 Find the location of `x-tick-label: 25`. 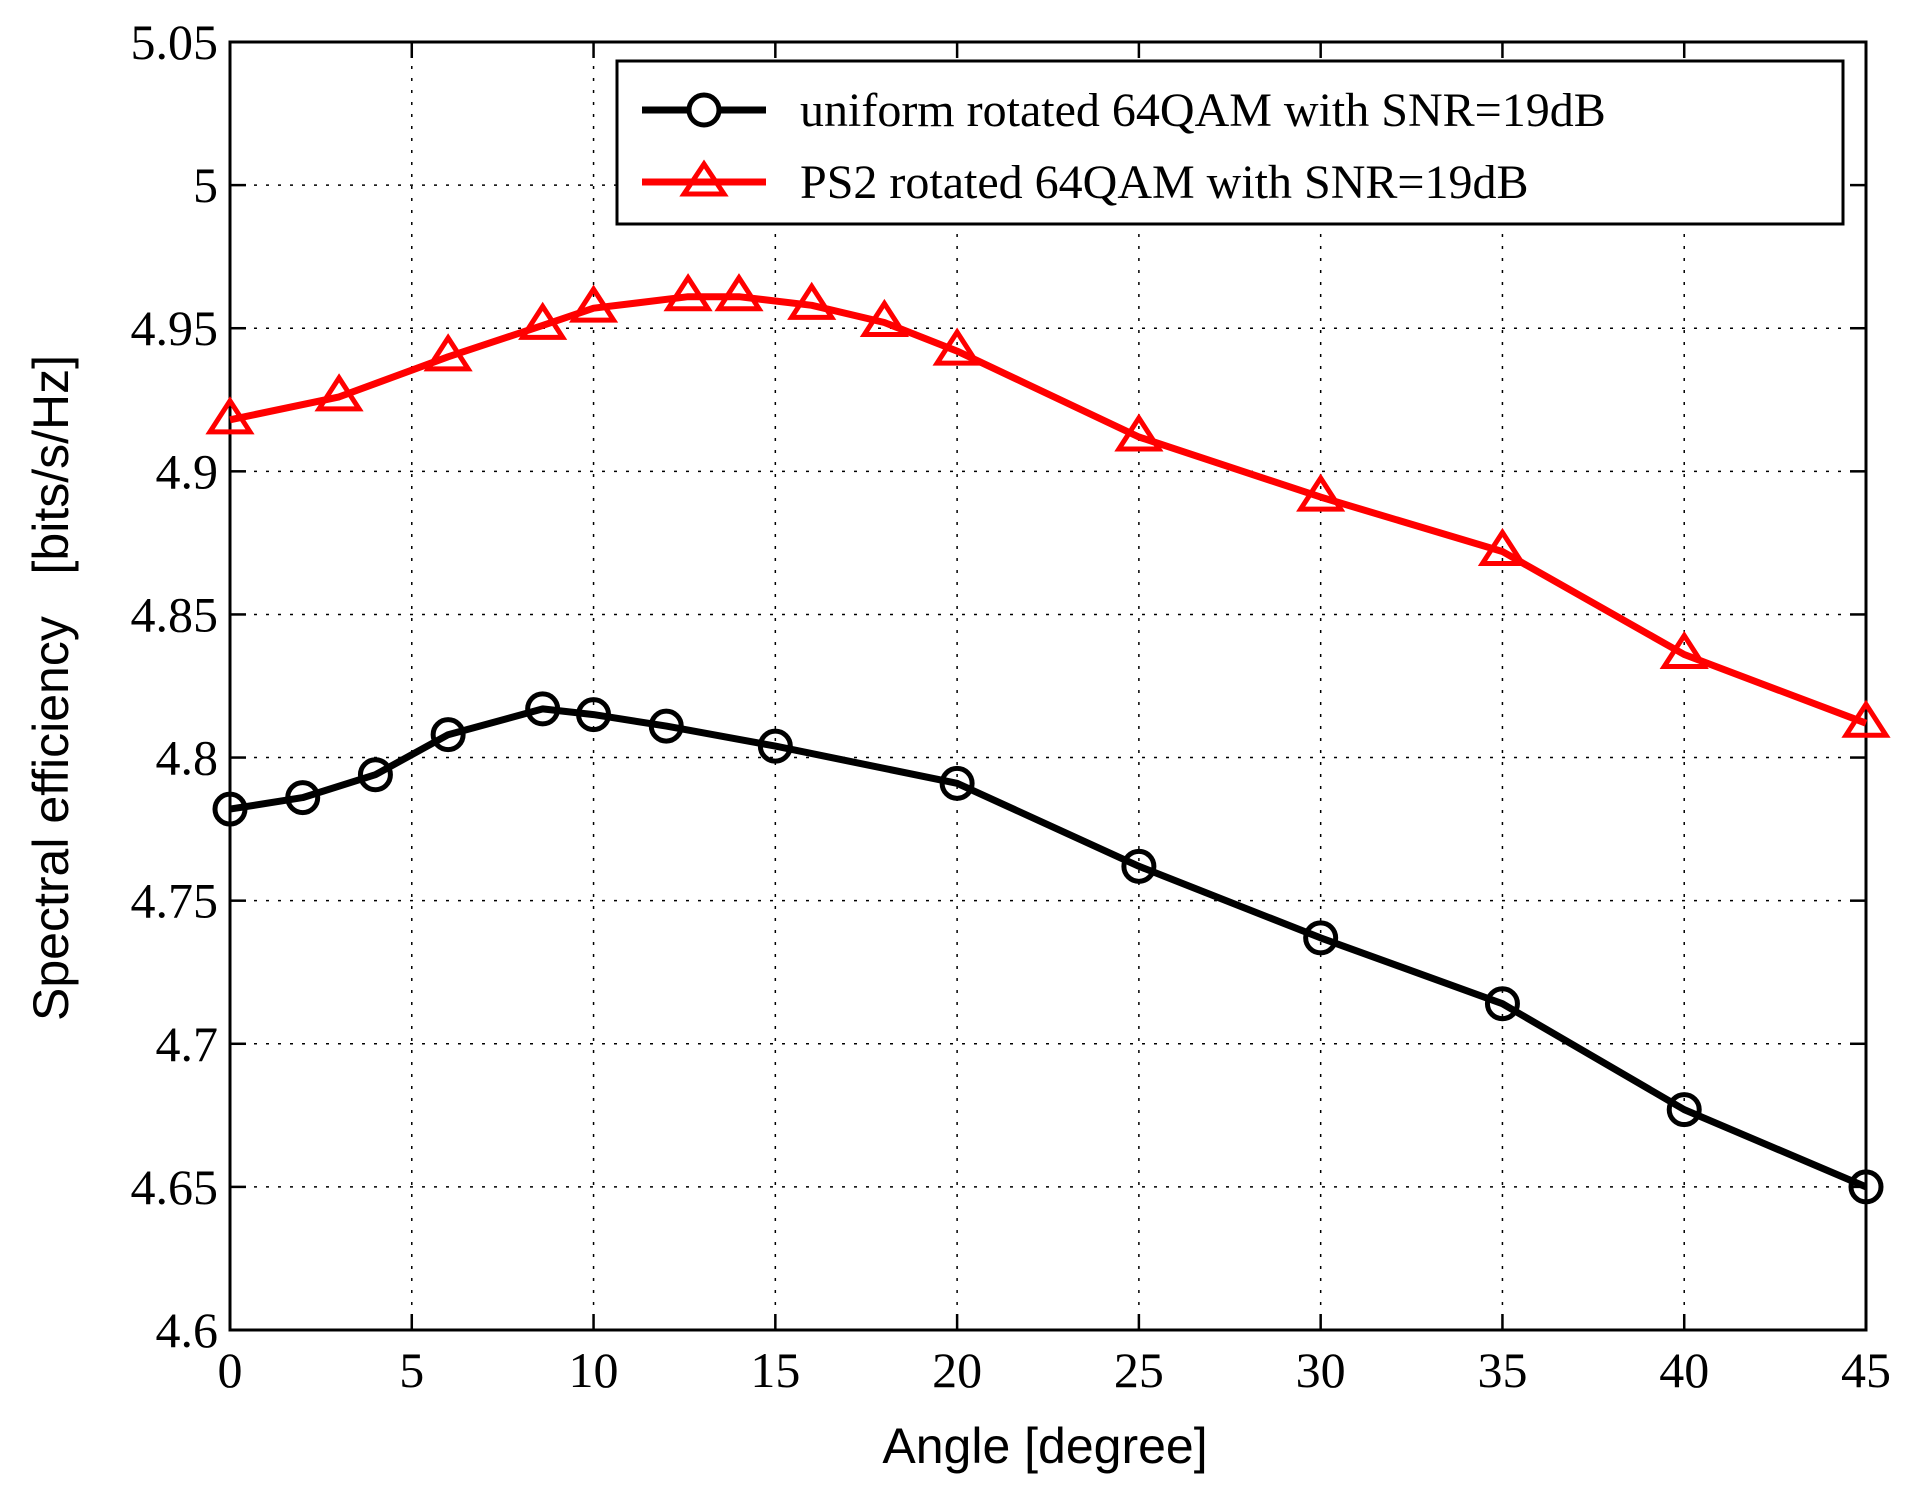

x-tick-label: 25 is located at coordinates (1139, 1370).